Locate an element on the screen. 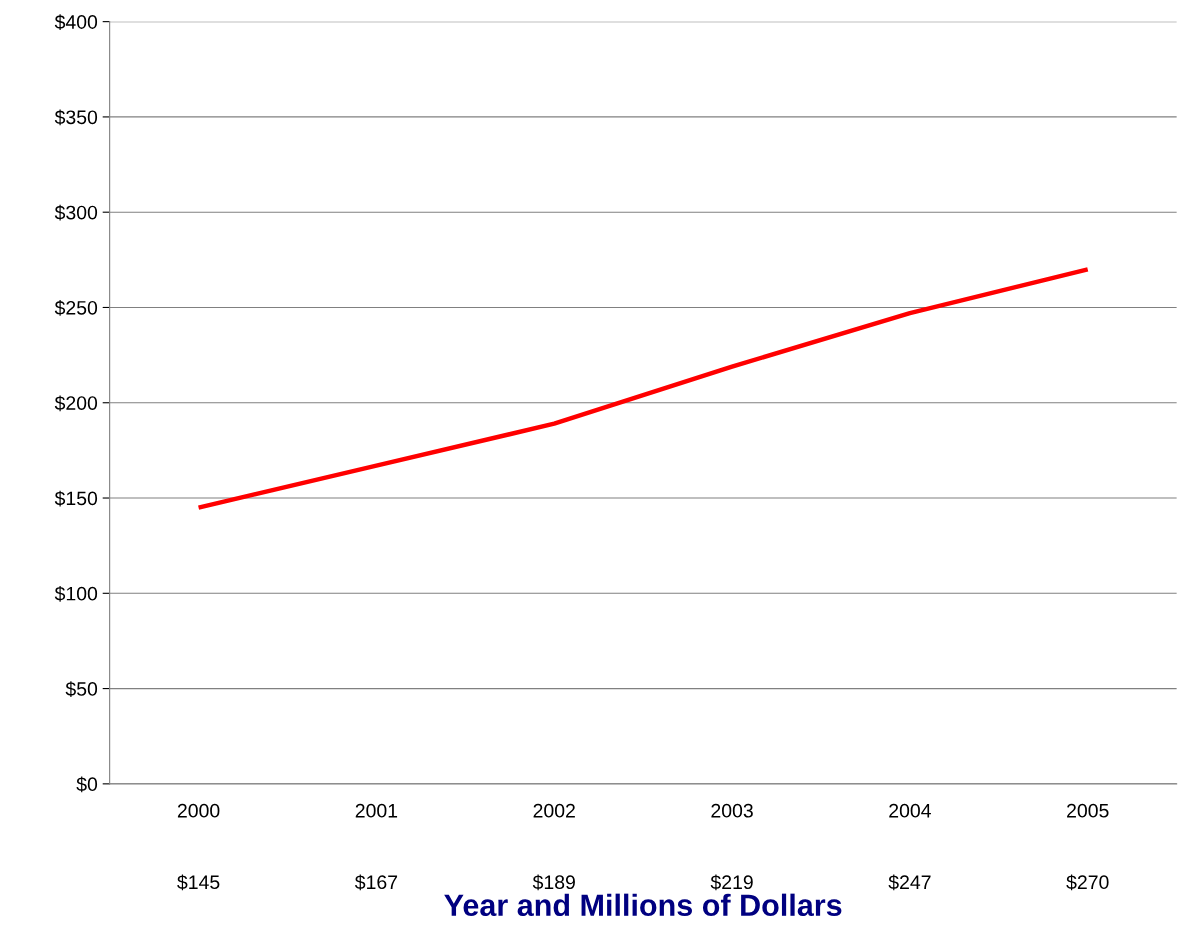  data-label: $167 is located at coordinates (376, 882).